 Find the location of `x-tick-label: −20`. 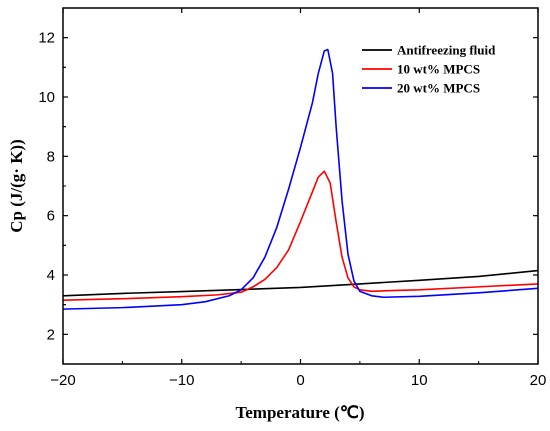

x-tick-label: −20 is located at coordinates (62, 380).